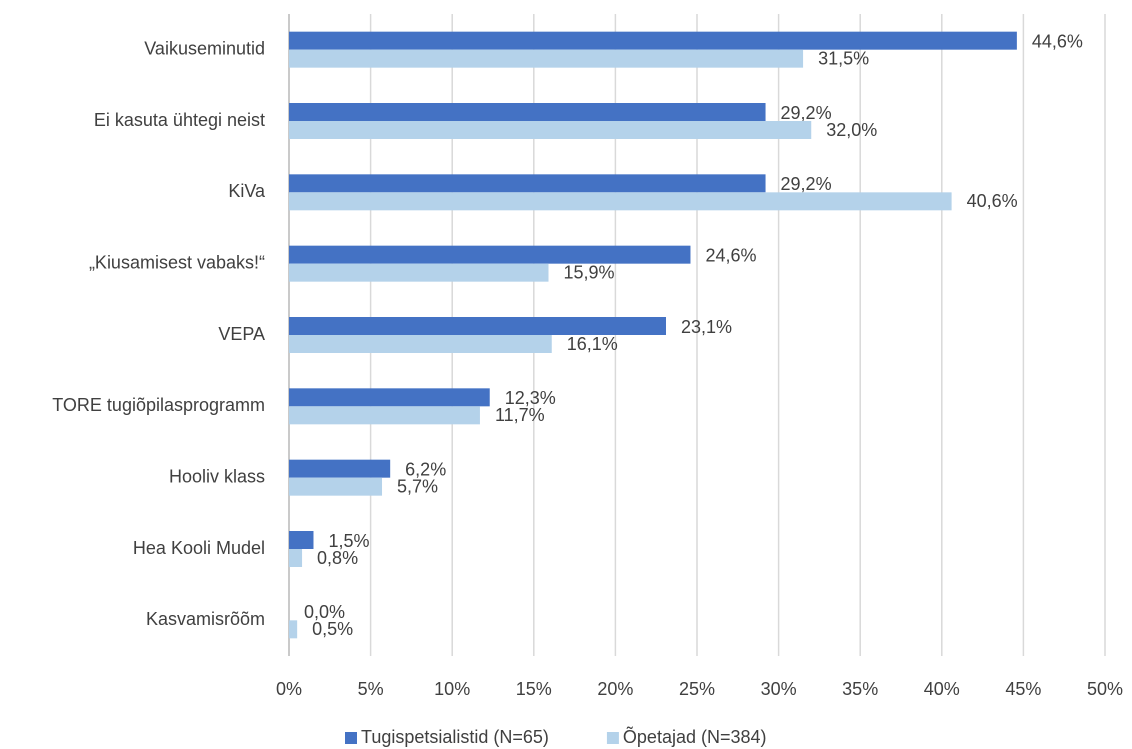 The height and width of the screenshot is (749, 1132). What do you see at coordinates (452, 689) in the screenshot?
I see `x-tick-label: 10%` at bounding box center [452, 689].